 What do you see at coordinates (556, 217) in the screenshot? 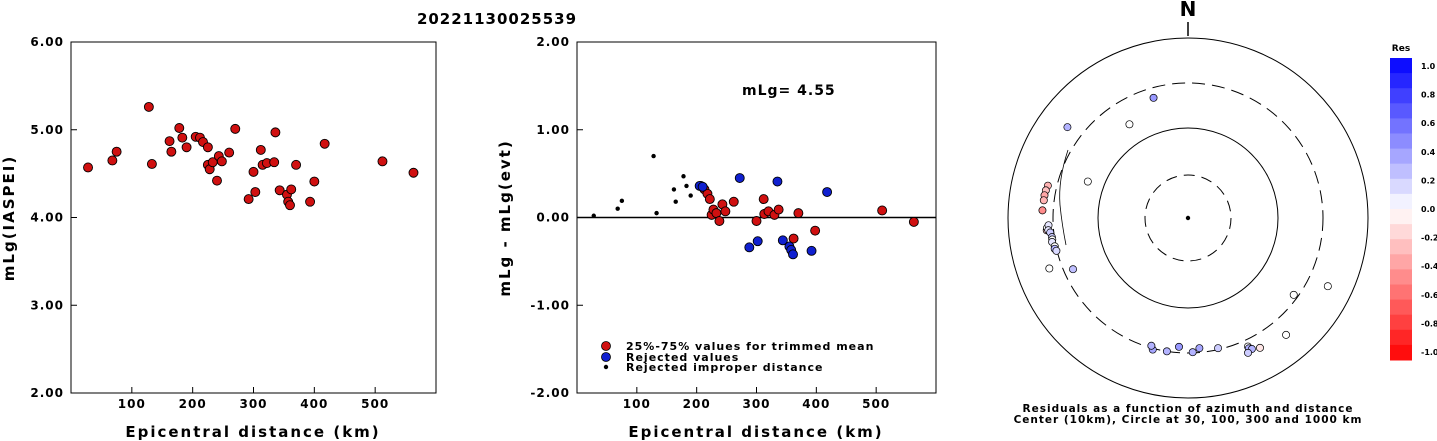
I see `y-axis-ticks-2: -2.00 -1.00 0.00 1.00 2.00` at bounding box center [556, 217].